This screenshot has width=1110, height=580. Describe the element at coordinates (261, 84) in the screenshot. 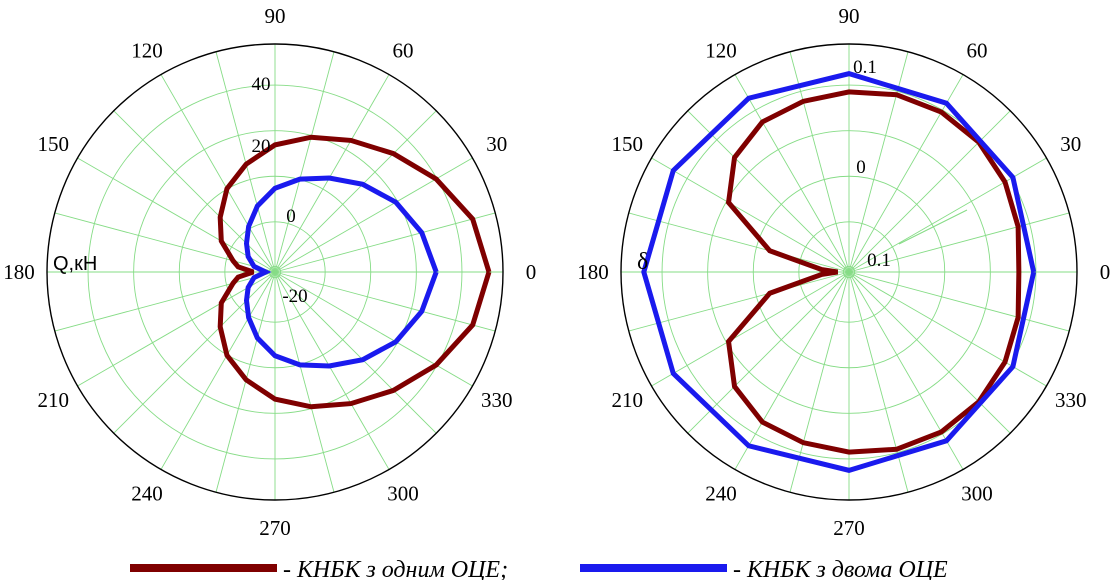

I see `radial-tick-label: 40` at that location.